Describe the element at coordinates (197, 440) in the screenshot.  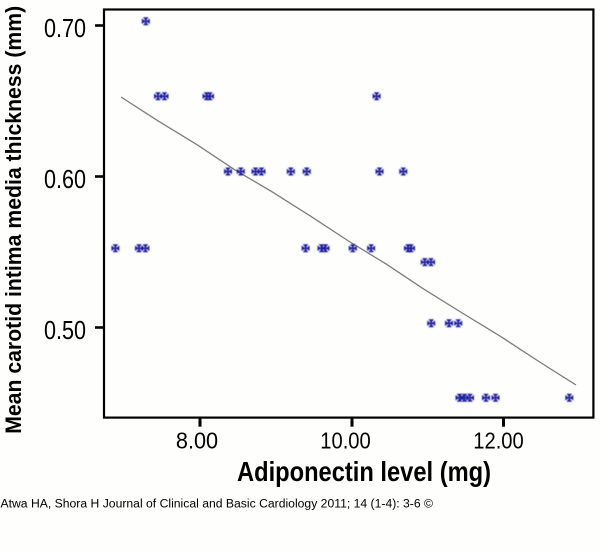
I see `svg-text: 8.00` at that location.